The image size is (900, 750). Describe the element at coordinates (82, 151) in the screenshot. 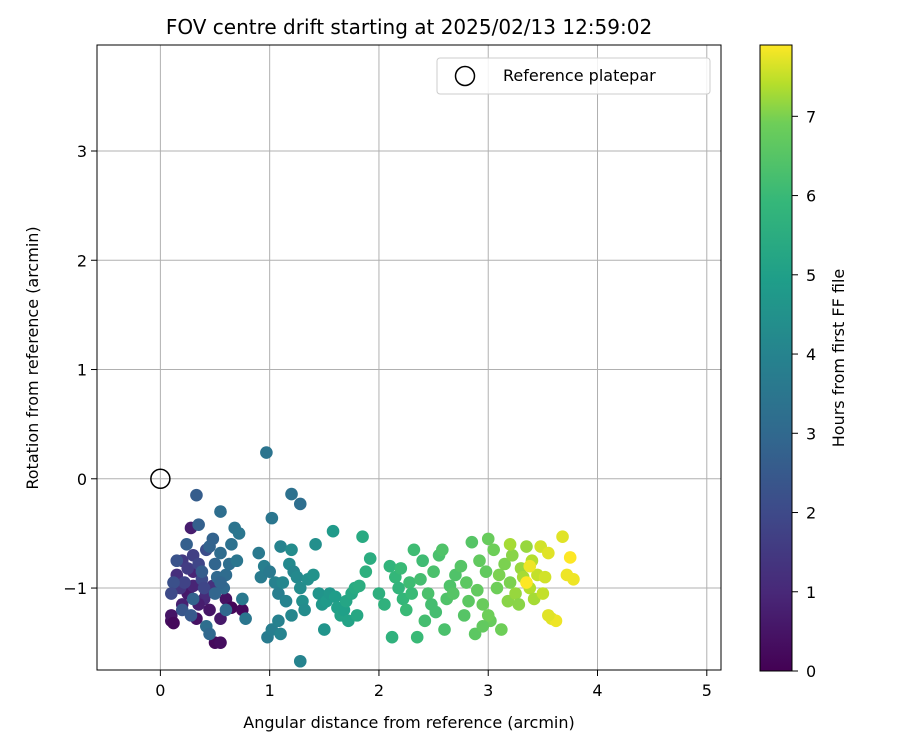

I see `y-tick-label: 3` at that location.